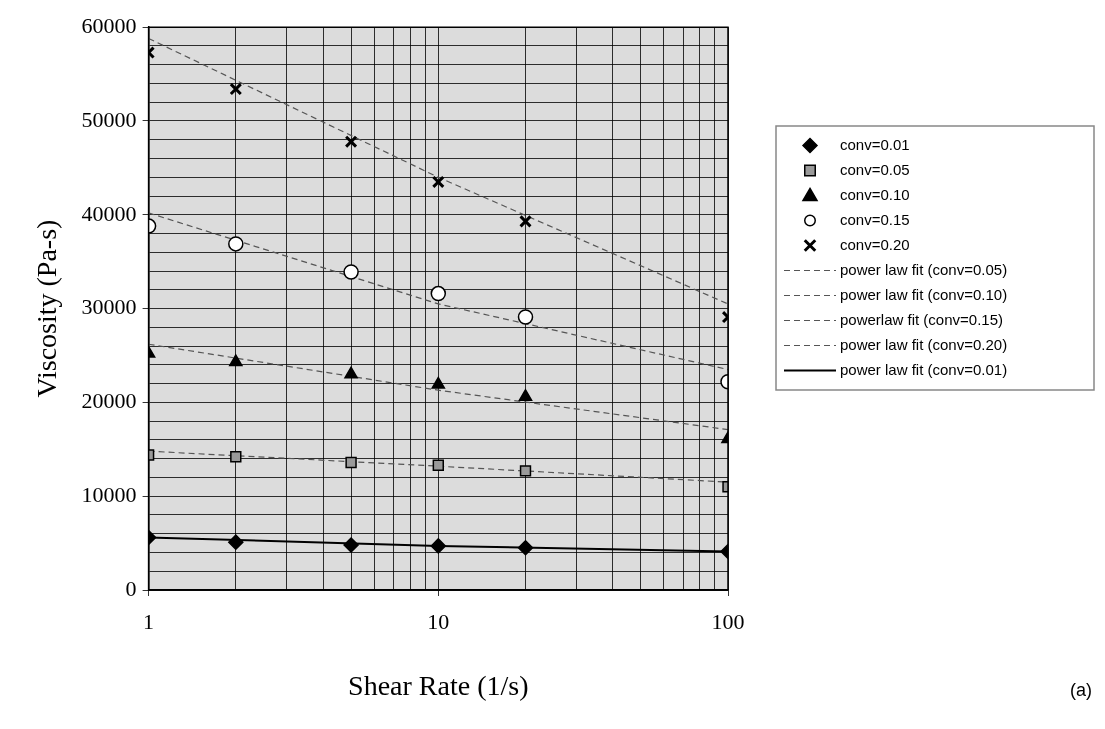 The height and width of the screenshot is (729, 1105). I want to click on legend-label: conv=0.20, so click(875, 244).